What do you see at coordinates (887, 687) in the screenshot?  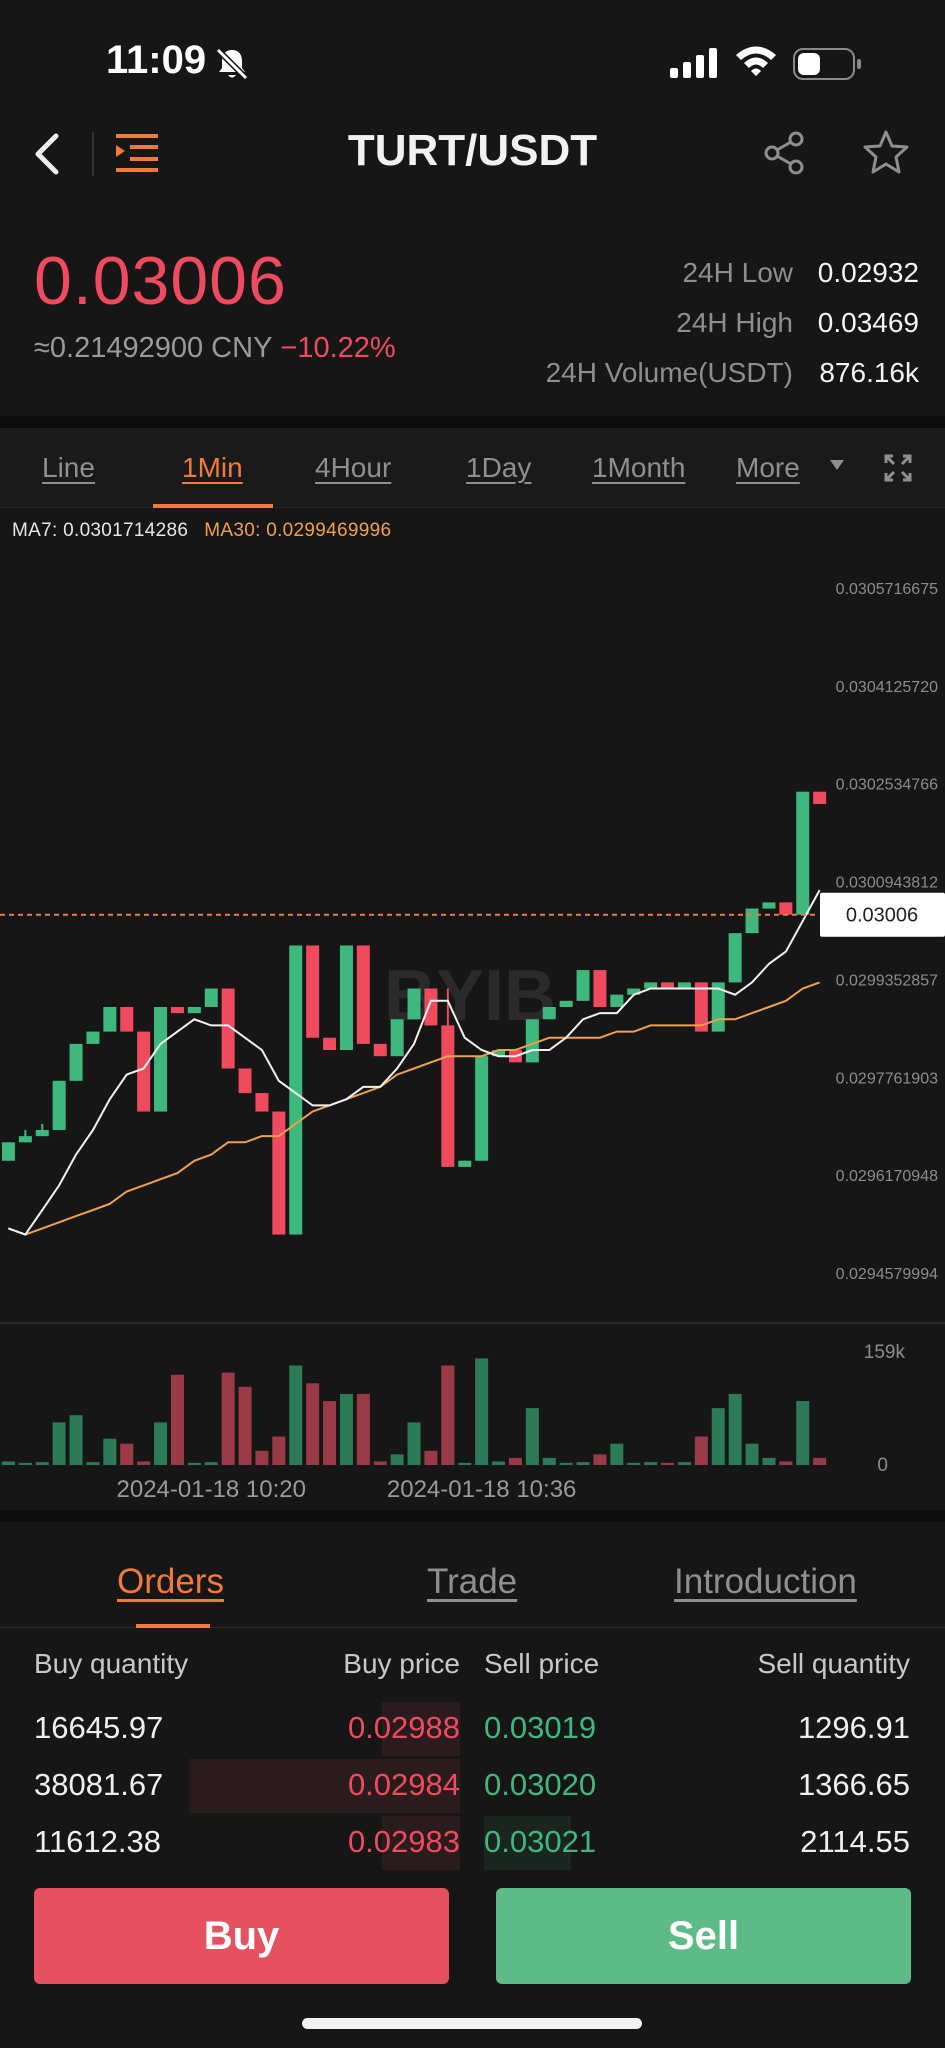 I see `price-axis-label: 0.0304125720` at bounding box center [887, 687].